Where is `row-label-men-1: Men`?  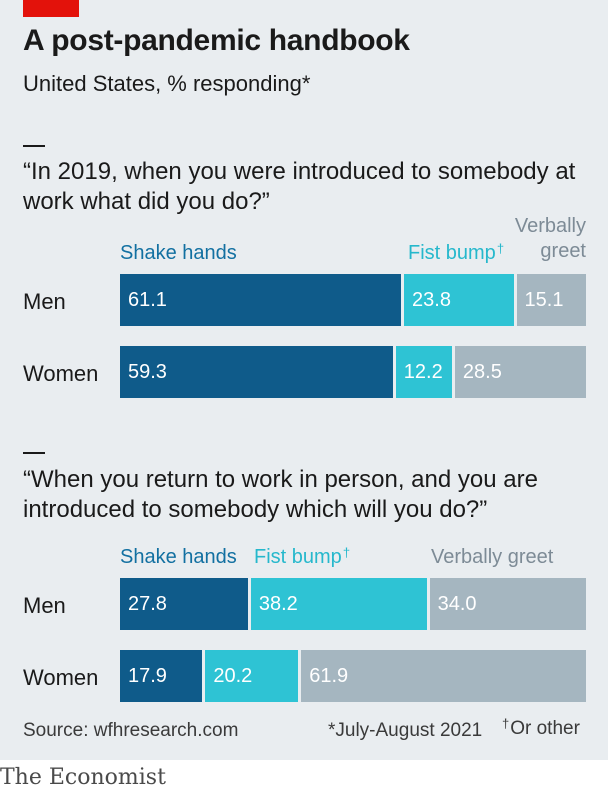
row-label-men-1: Men is located at coordinates (44, 301).